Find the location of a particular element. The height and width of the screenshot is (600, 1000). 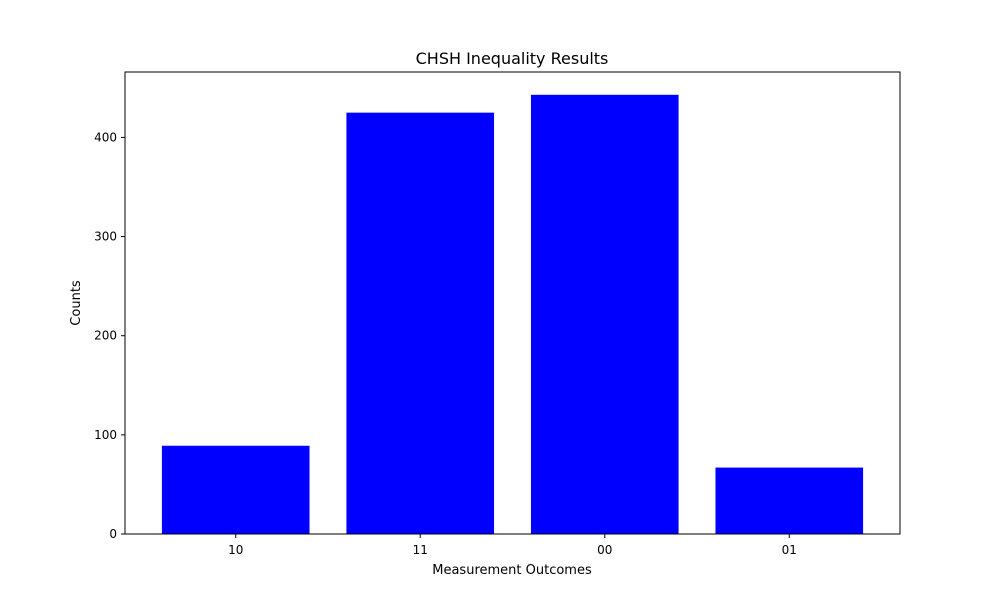

y-tick-label: 300 is located at coordinates (105, 237).